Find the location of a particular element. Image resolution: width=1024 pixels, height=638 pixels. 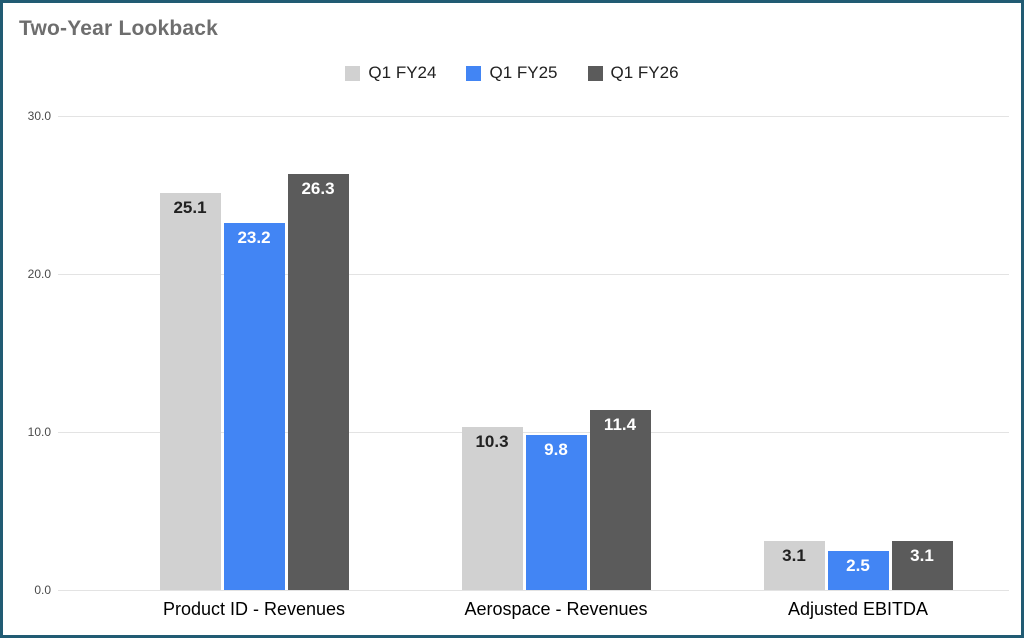

y-tick-label: 30.0 is located at coordinates (39, 116).